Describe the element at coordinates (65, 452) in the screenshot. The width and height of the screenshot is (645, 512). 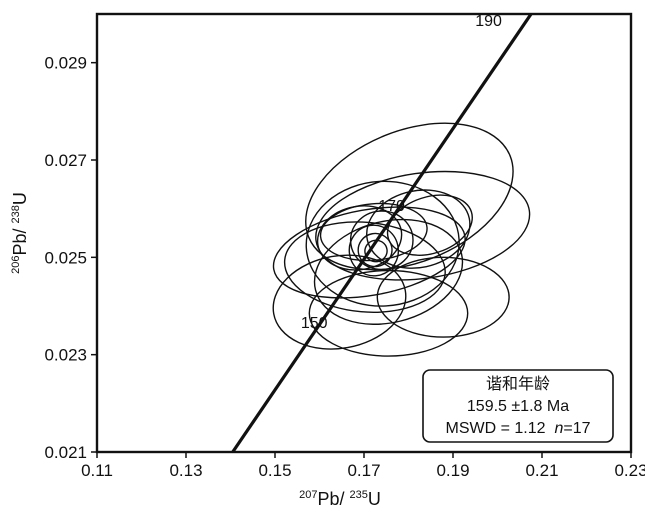
I see `y-tick-label: 0.021` at that location.